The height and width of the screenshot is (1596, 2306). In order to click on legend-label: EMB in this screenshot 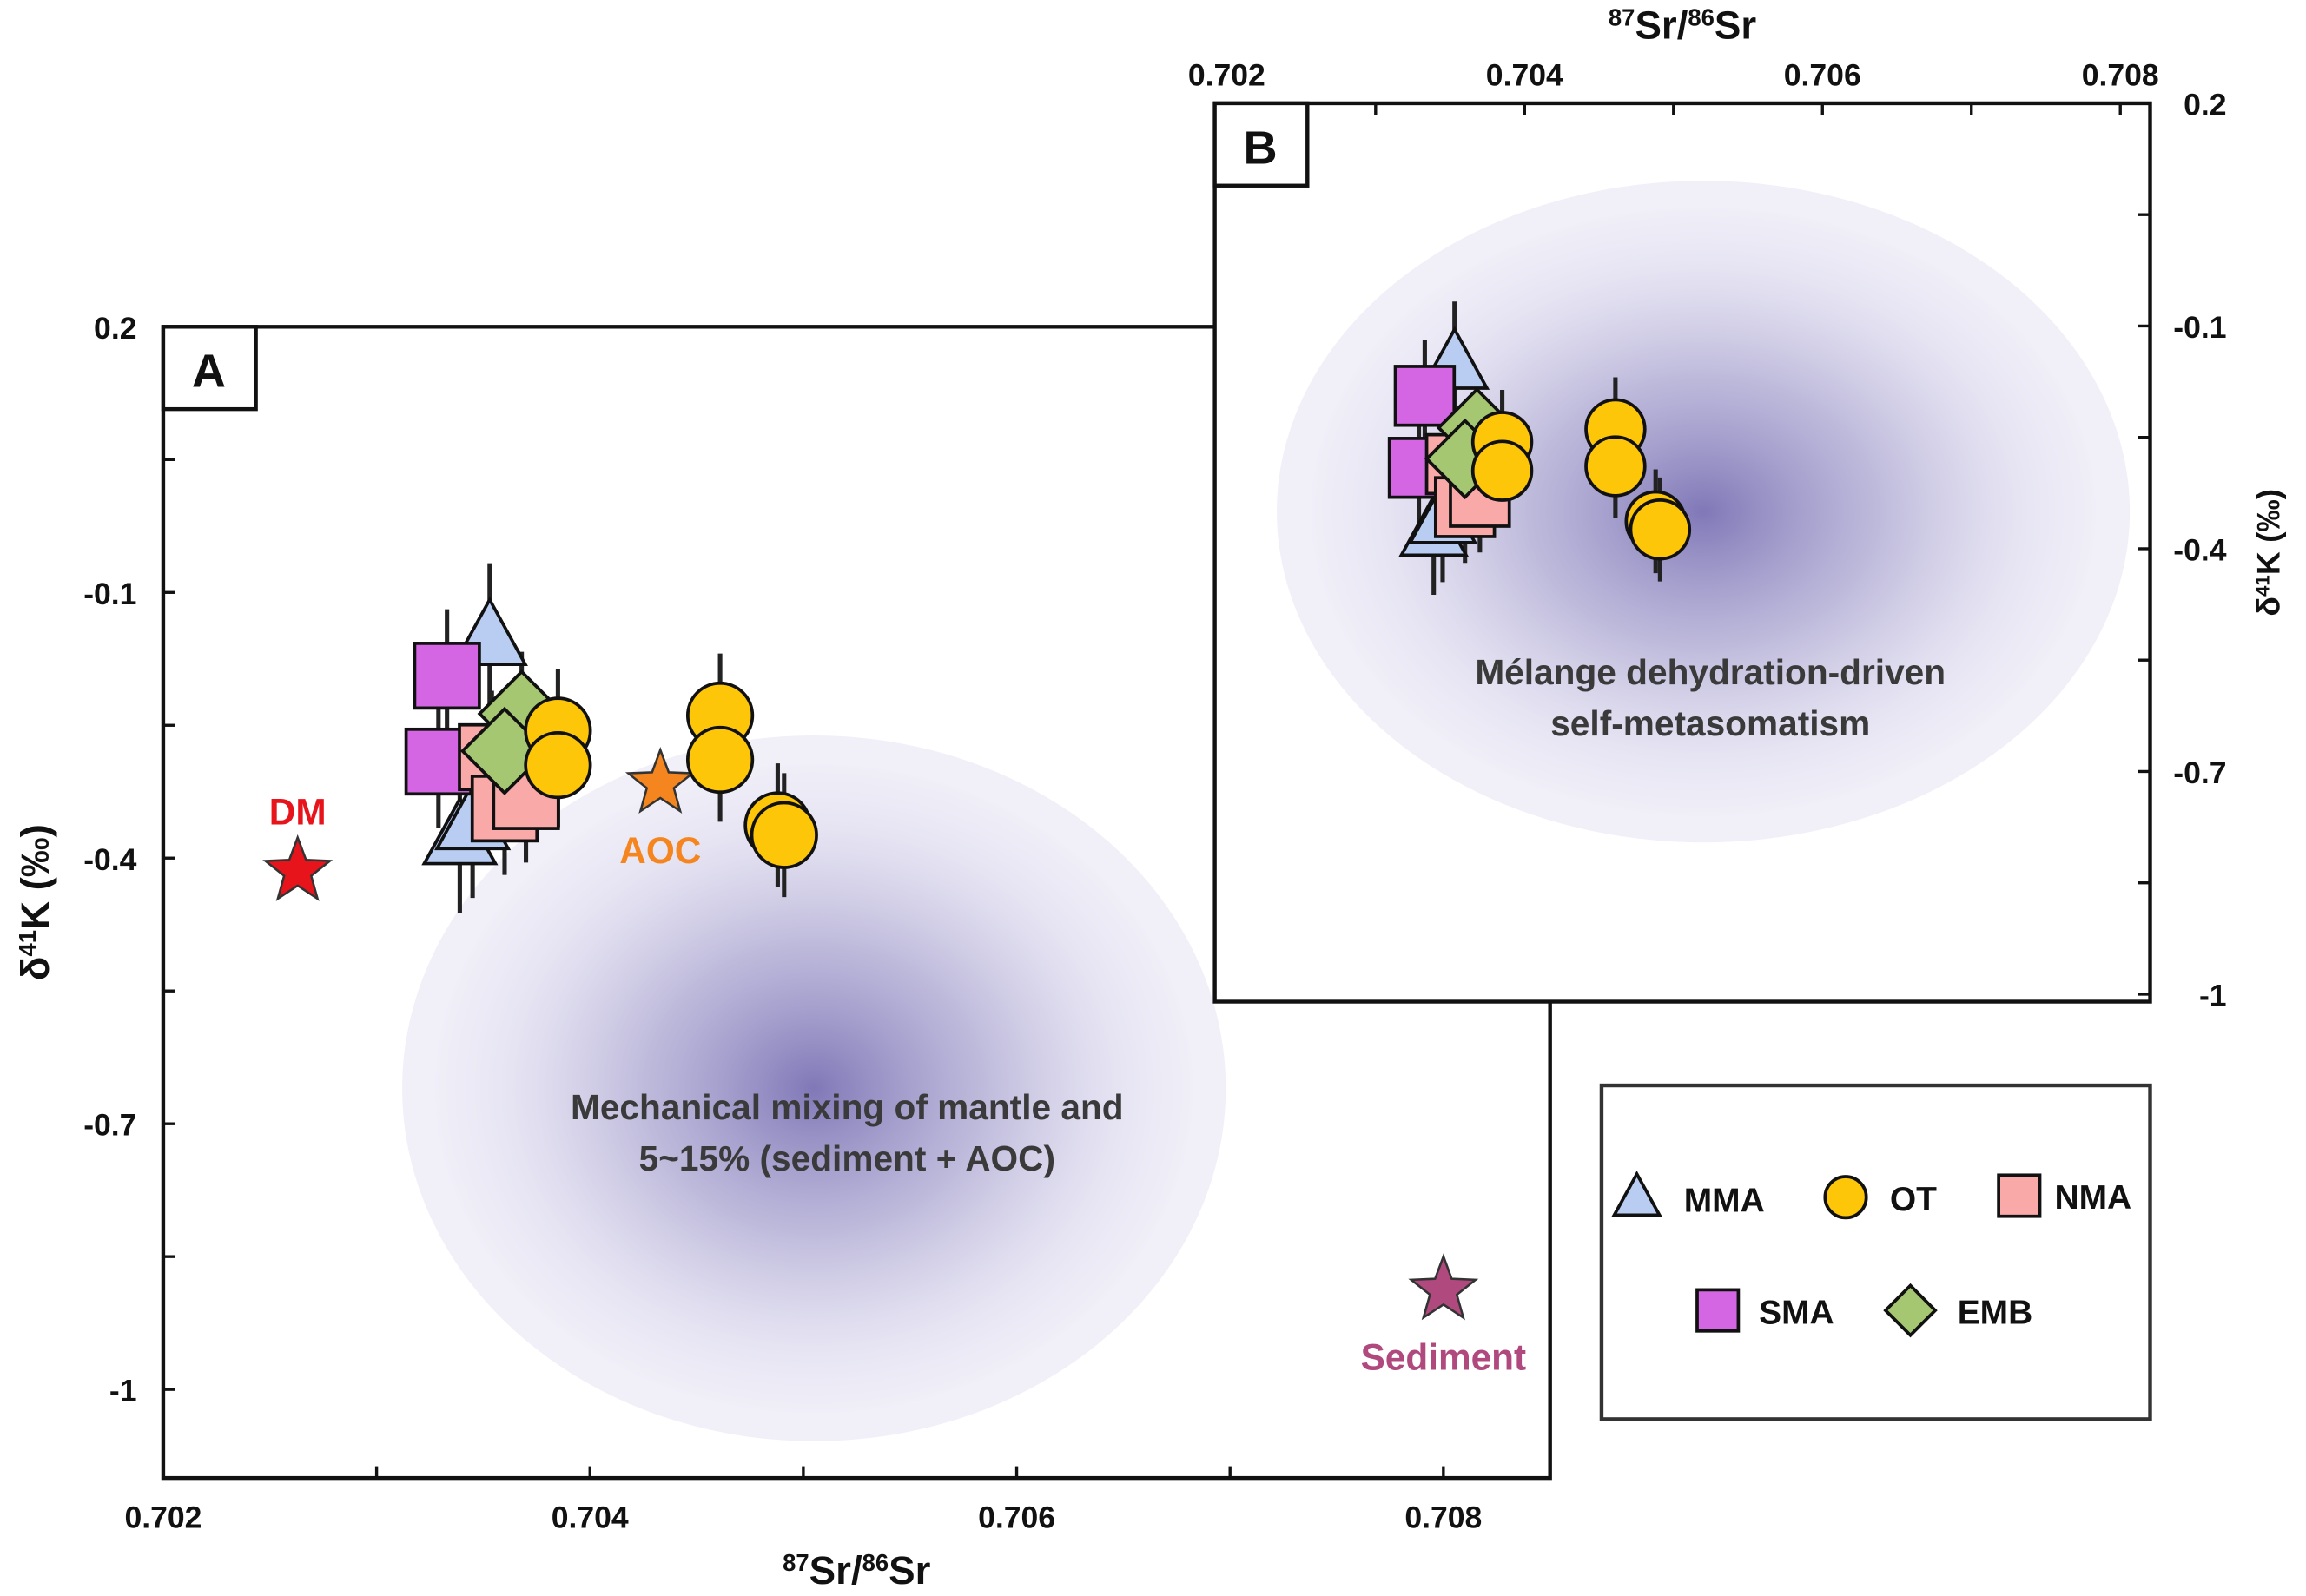, I will do `click(1995, 1312)`.